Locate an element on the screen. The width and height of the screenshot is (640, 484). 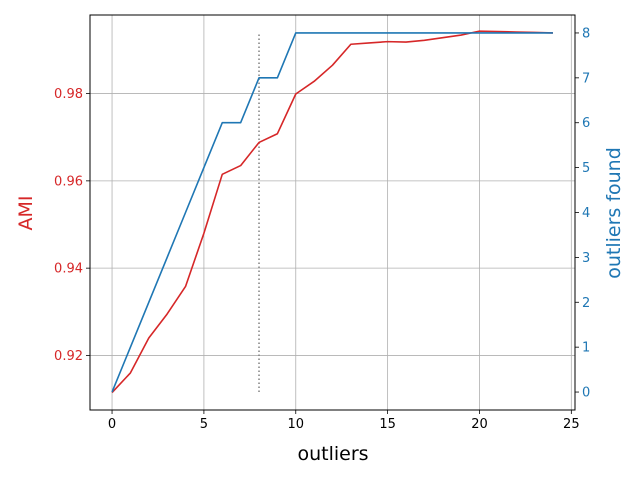
y-left-tick-label: 0.98 is located at coordinates (68, 94).